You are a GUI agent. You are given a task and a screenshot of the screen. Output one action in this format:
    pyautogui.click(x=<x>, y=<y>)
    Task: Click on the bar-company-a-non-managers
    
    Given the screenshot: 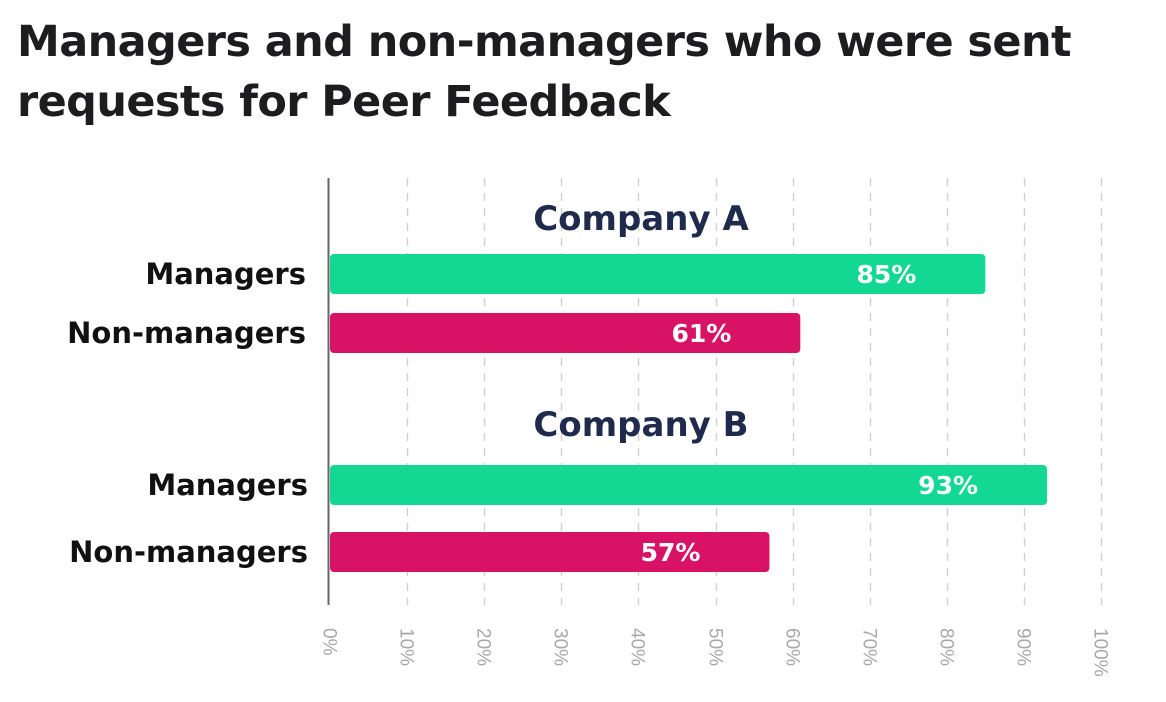 What is the action you would take?
    pyautogui.click(x=565, y=333)
    